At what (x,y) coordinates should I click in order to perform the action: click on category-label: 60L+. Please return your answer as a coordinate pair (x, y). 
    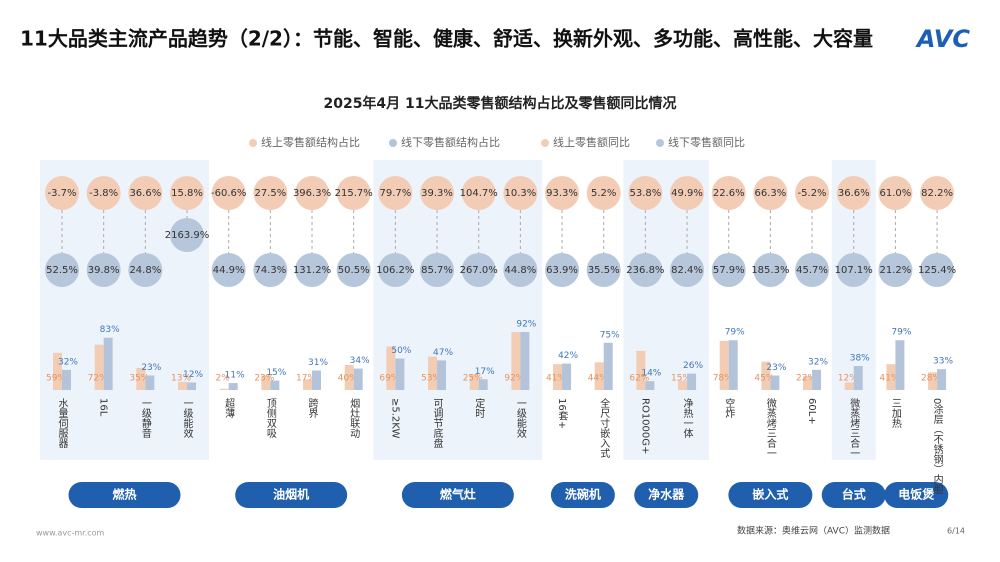
    Looking at the image, I should click on (811, 411).